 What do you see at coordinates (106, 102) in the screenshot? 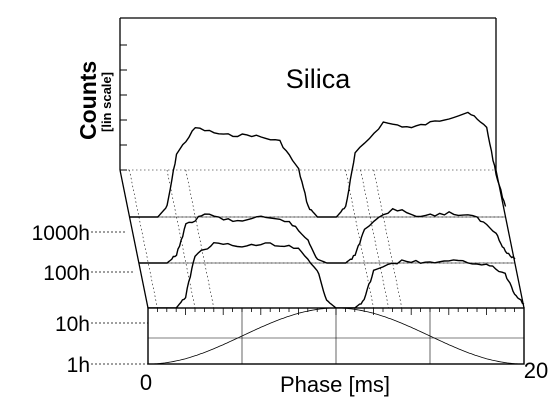
I see `y-axis-sublabel: [lin scale]` at bounding box center [106, 102].